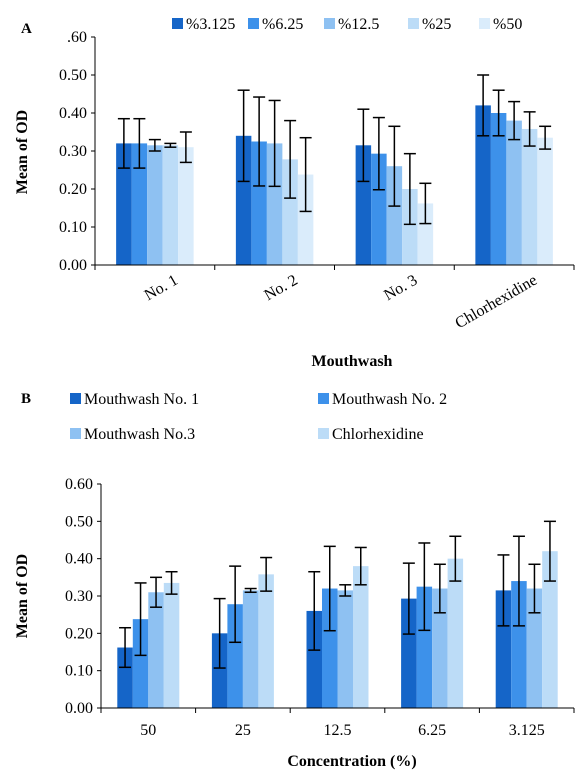  I want to click on error-bar-6-25-chlorhexidine, so click(498, 113).